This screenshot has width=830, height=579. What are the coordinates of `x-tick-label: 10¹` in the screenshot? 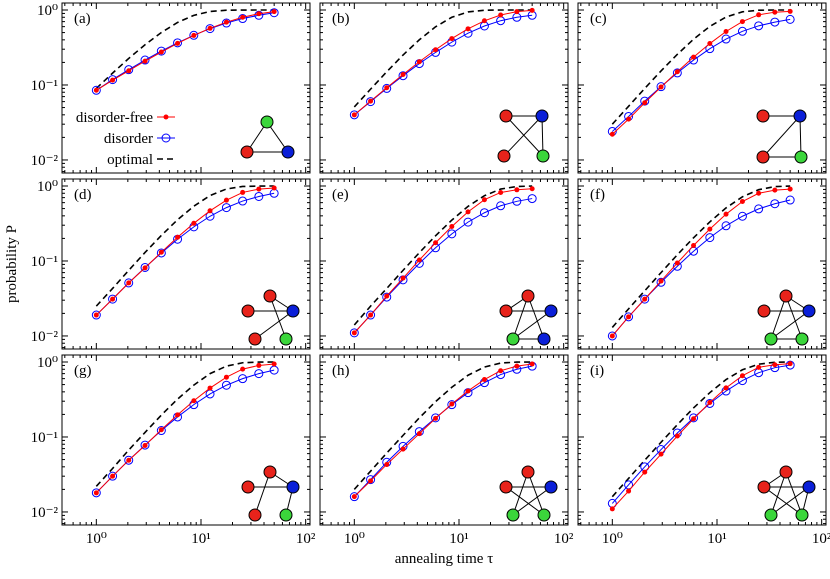 It's located at (459, 539).